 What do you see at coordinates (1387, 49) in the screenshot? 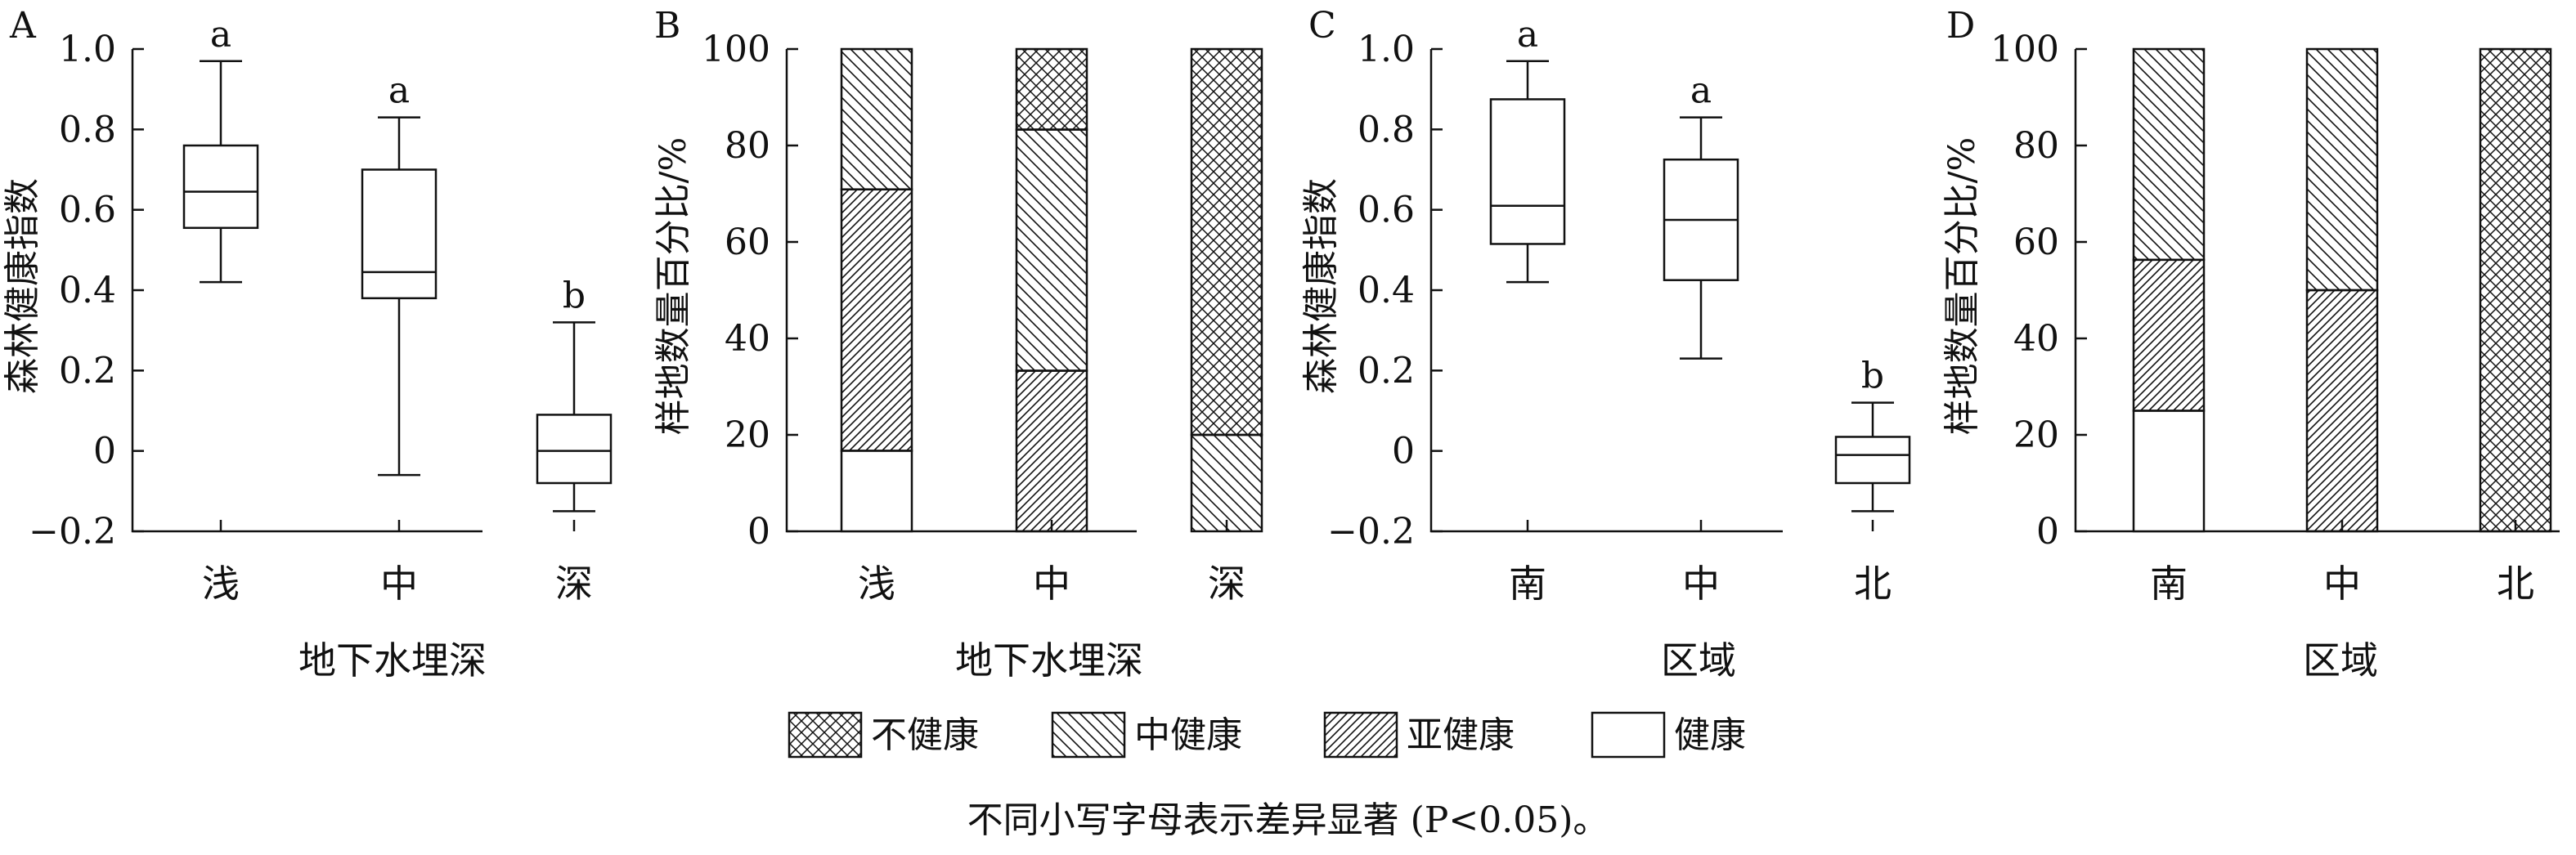
I see `y-tick-label: 1.0` at bounding box center [1387, 49].